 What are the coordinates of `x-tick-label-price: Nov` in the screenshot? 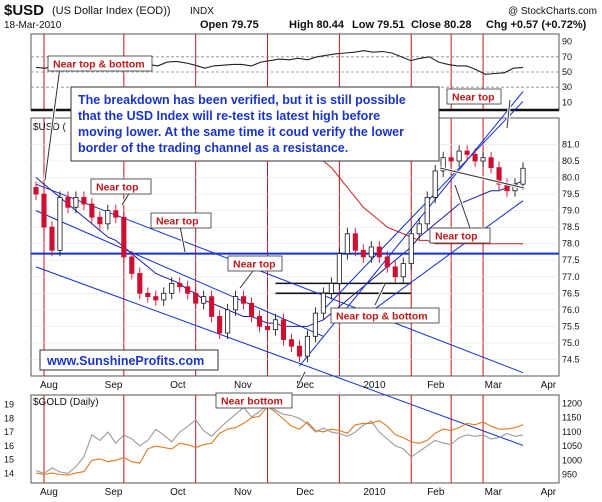 It's located at (243, 385).